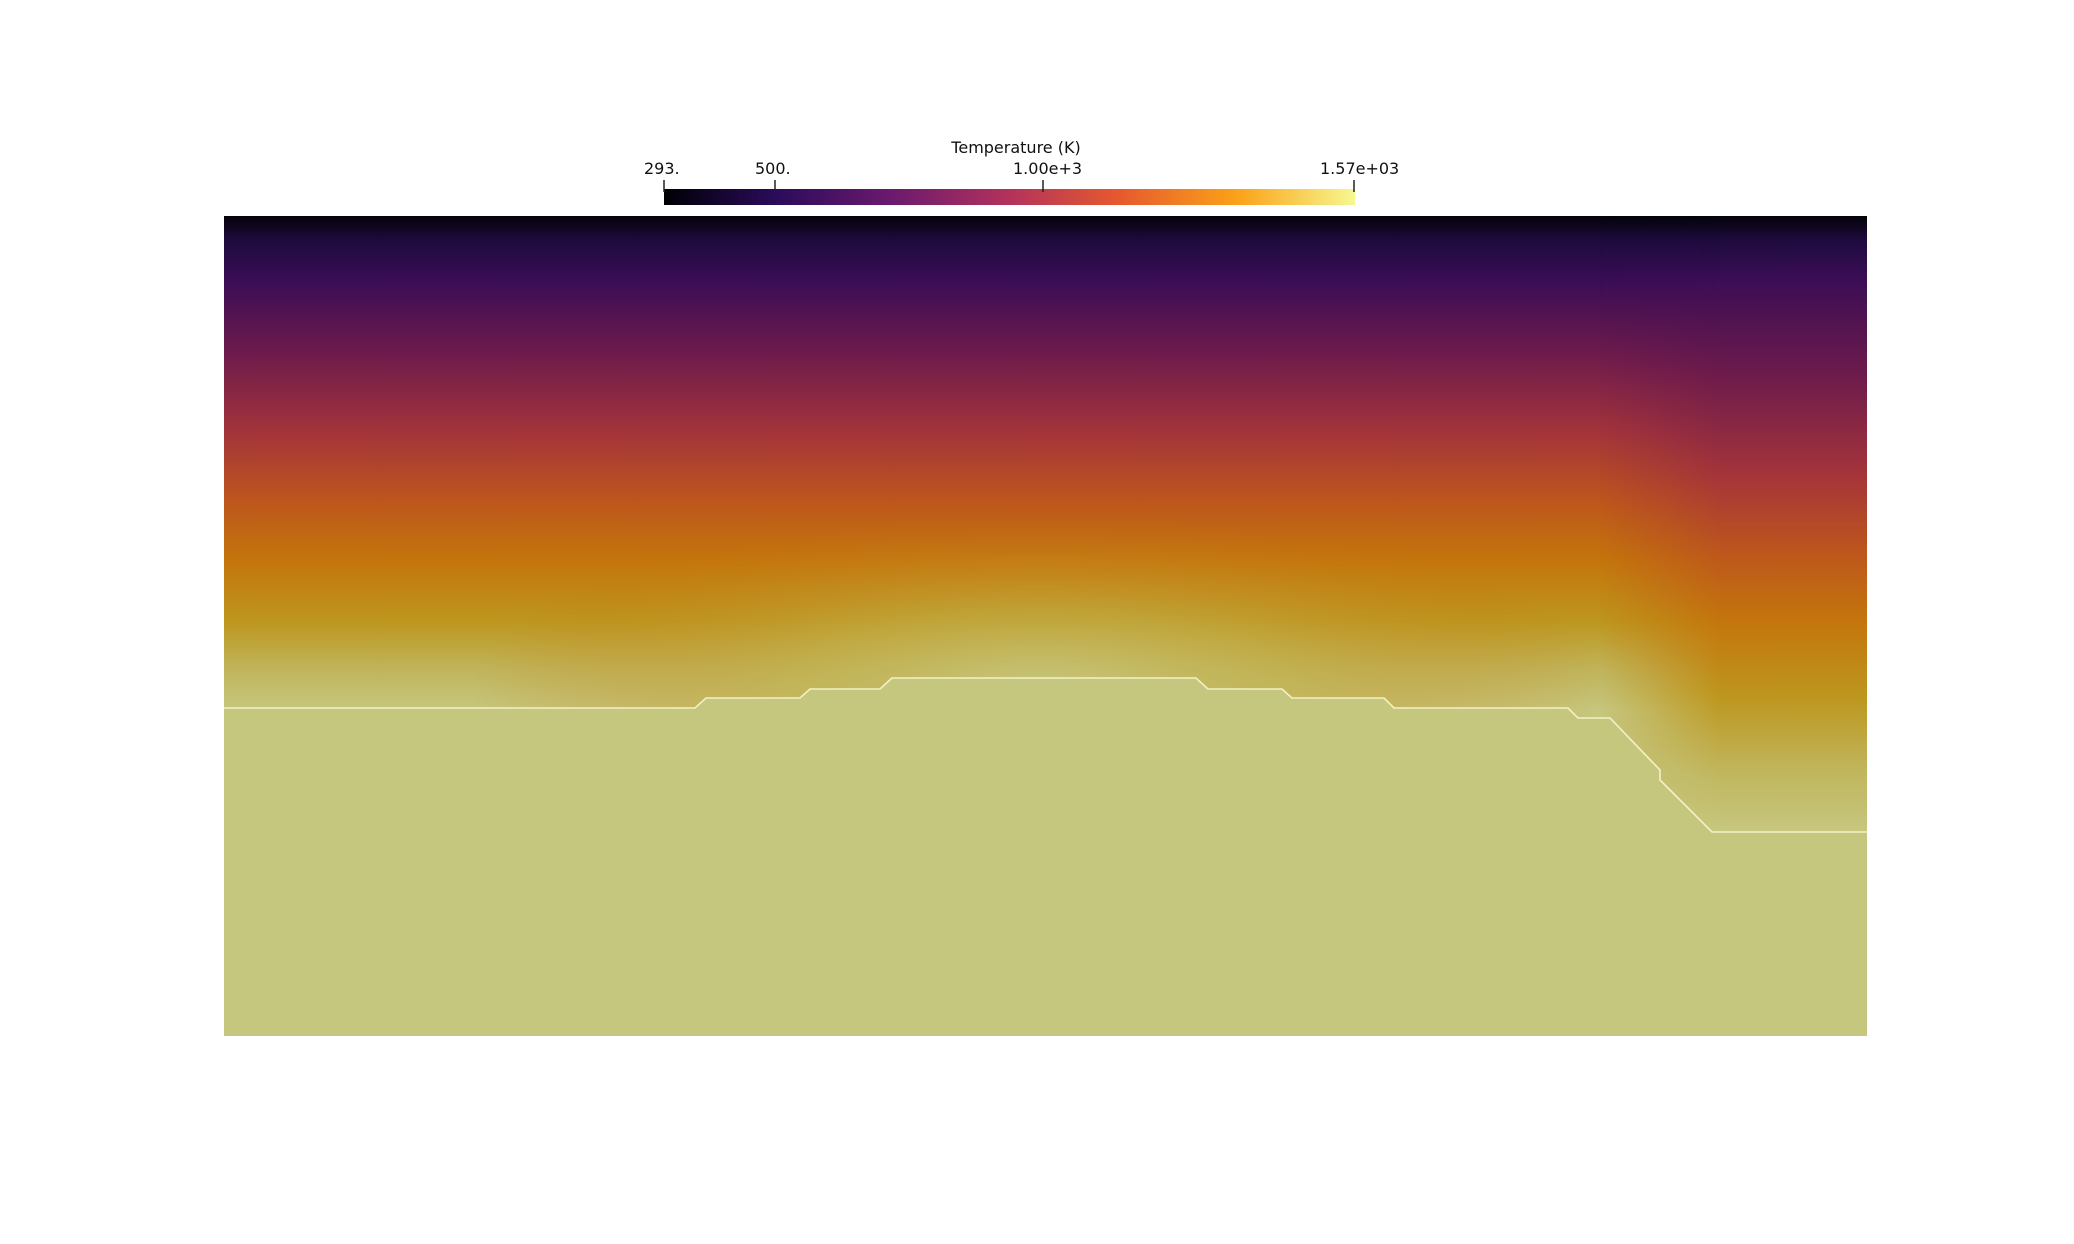 Image resolution: width=2074 pixels, height=1244 pixels. I want to click on colorbar-tick-label-min: 293., so click(662, 168).